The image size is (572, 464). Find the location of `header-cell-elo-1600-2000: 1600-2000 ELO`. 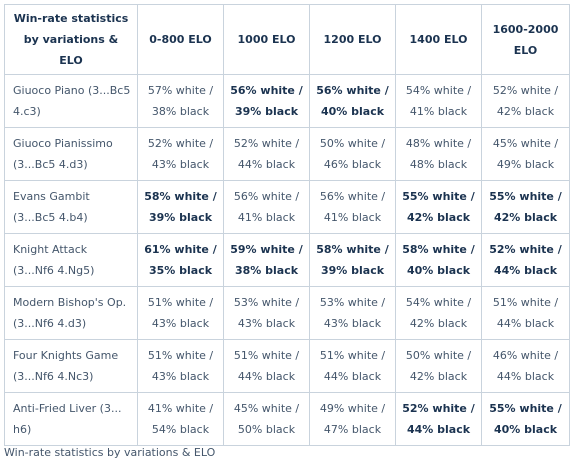

header-cell-elo-1600-2000: 1600-2000 ELO is located at coordinates (525, 39).